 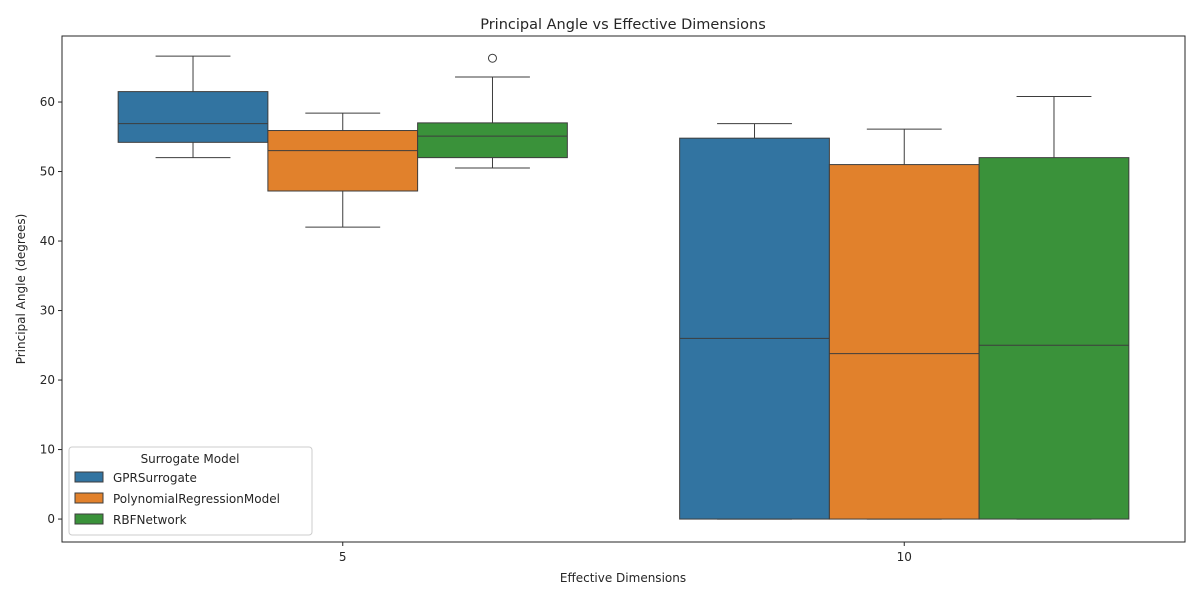 What do you see at coordinates (47, 172) in the screenshot?
I see `y-tick-label: 50` at bounding box center [47, 172].